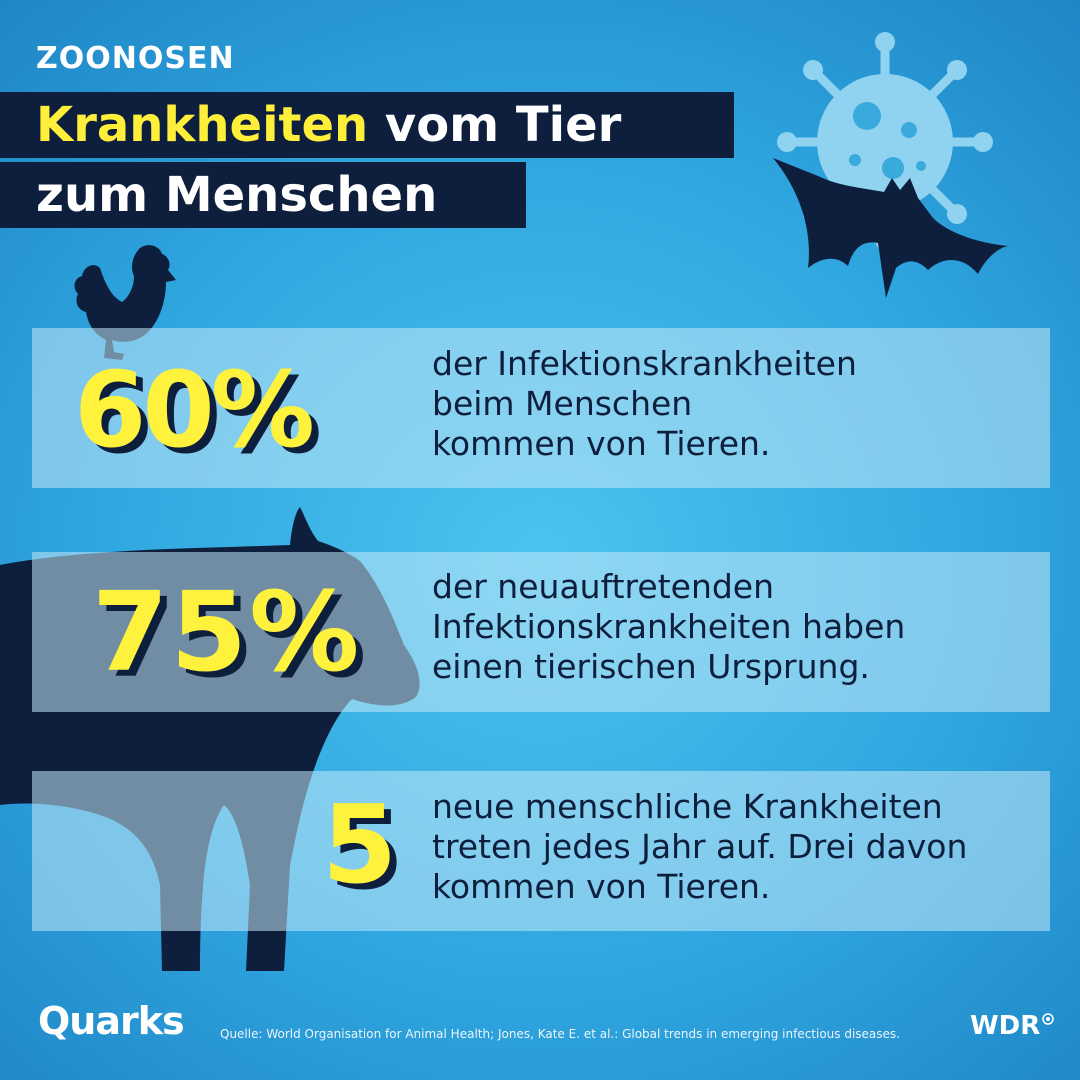 This screenshot has height=1080, width=1080. What do you see at coordinates (495, 125) in the screenshot?
I see `title-rest: vom Tier` at bounding box center [495, 125].